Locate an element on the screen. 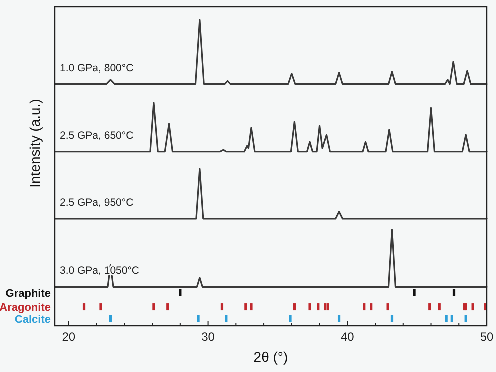 This screenshot has height=372, width=496. x-tick-label: 30 is located at coordinates (209, 337).